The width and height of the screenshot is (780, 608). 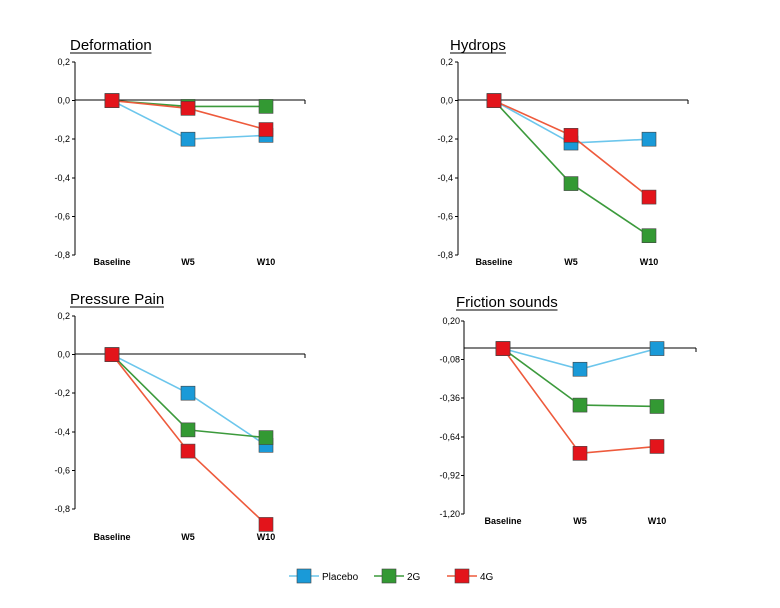 I want to click on y-tick-label: -0,08, so click(x=449, y=360).